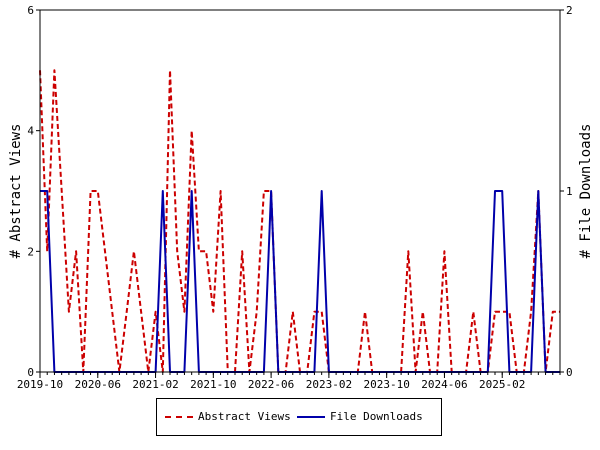 The image size is (600, 450). Describe the element at coordinates (155, 384) in the screenshot. I see `x-tick-label: 2021-02` at that location.